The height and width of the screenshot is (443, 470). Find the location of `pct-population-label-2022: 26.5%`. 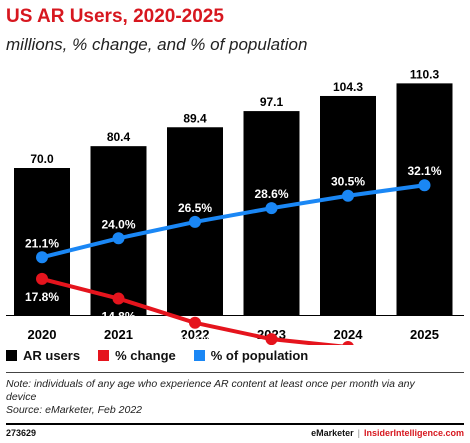

pct-population-label-2022: 26.5% is located at coordinates (195, 208).